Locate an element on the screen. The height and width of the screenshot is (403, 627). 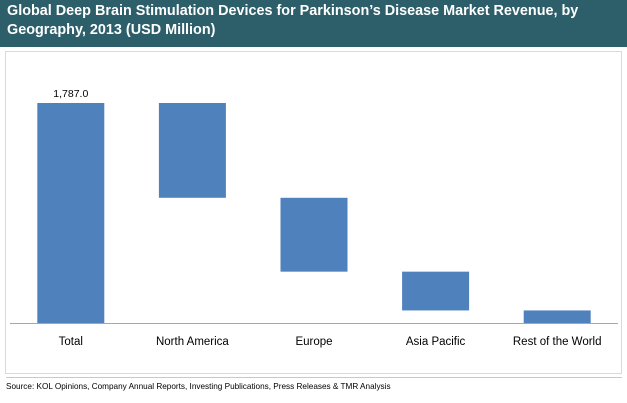
category-label: Total is located at coordinates (71, 342).